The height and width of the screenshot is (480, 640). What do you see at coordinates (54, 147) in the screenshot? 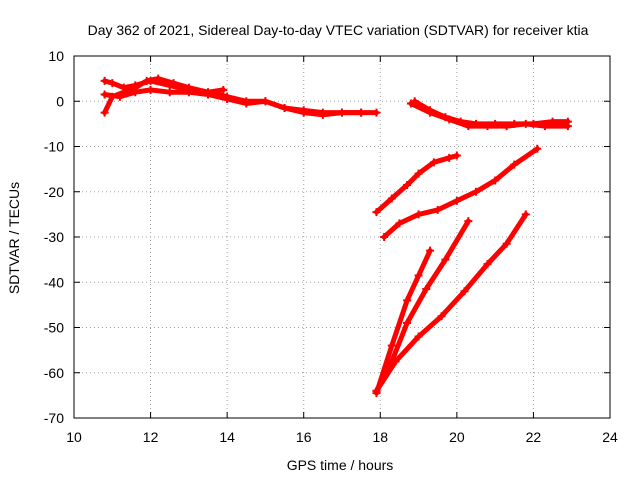
I see `y-tick-label: -10` at bounding box center [54, 147].